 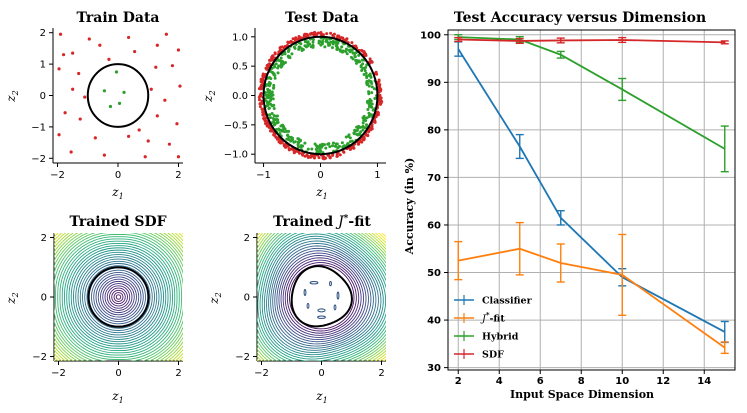 I want to click on test-y-tick-label: 0.5, so click(x=240, y=67).